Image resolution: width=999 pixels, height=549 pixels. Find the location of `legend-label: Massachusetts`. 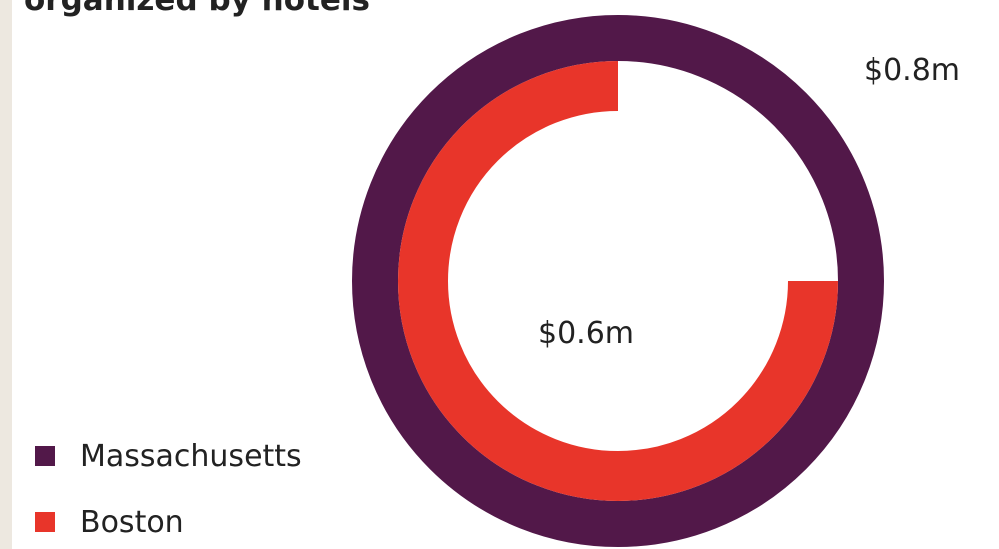

legend-label: Massachusetts is located at coordinates (191, 456).